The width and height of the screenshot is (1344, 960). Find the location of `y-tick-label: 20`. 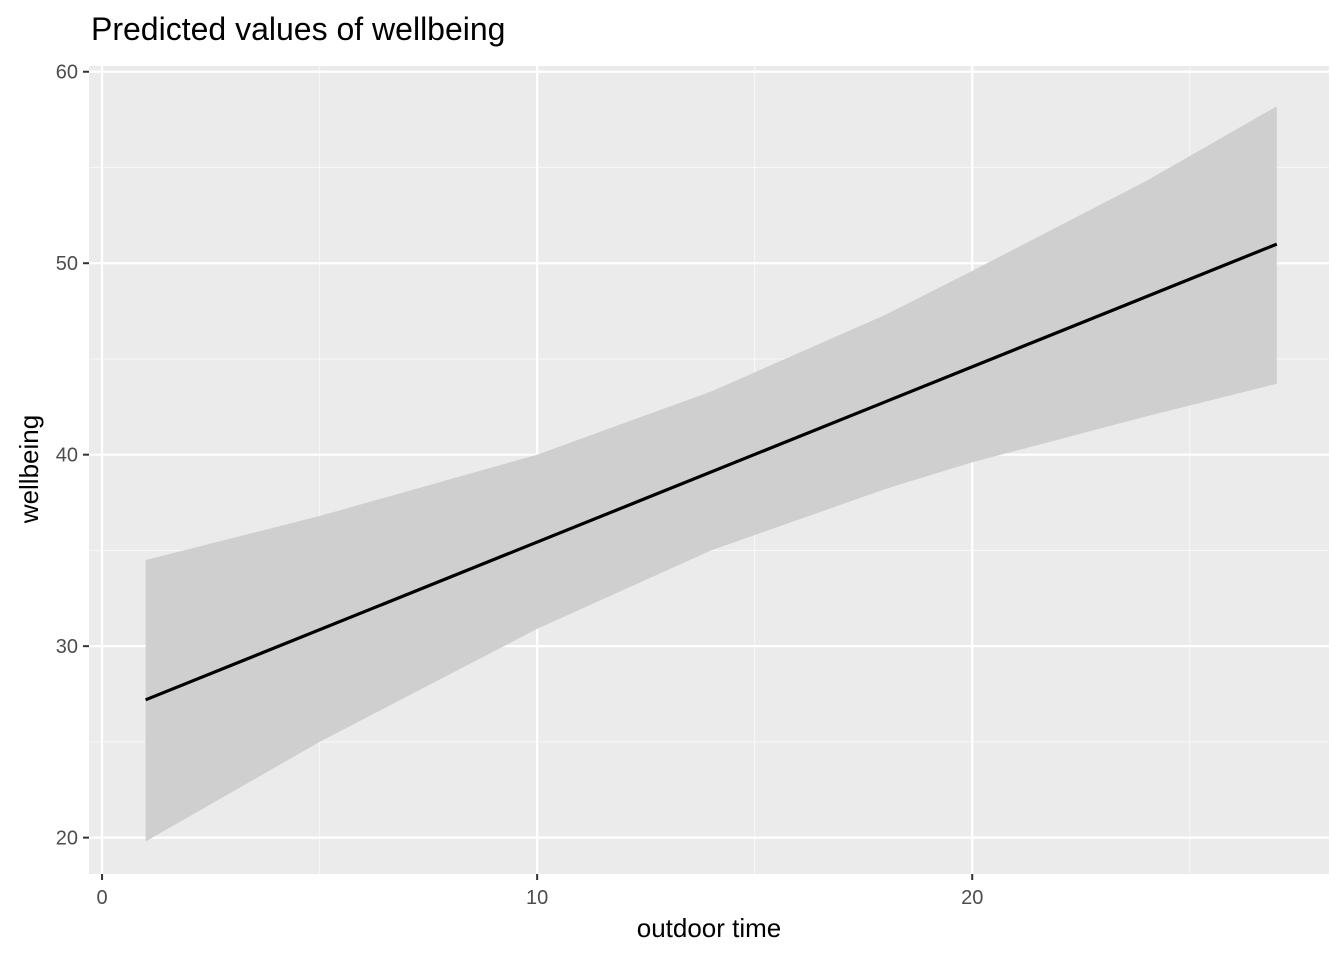

y-tick-label: 20 is located at coordinates (67, 839).